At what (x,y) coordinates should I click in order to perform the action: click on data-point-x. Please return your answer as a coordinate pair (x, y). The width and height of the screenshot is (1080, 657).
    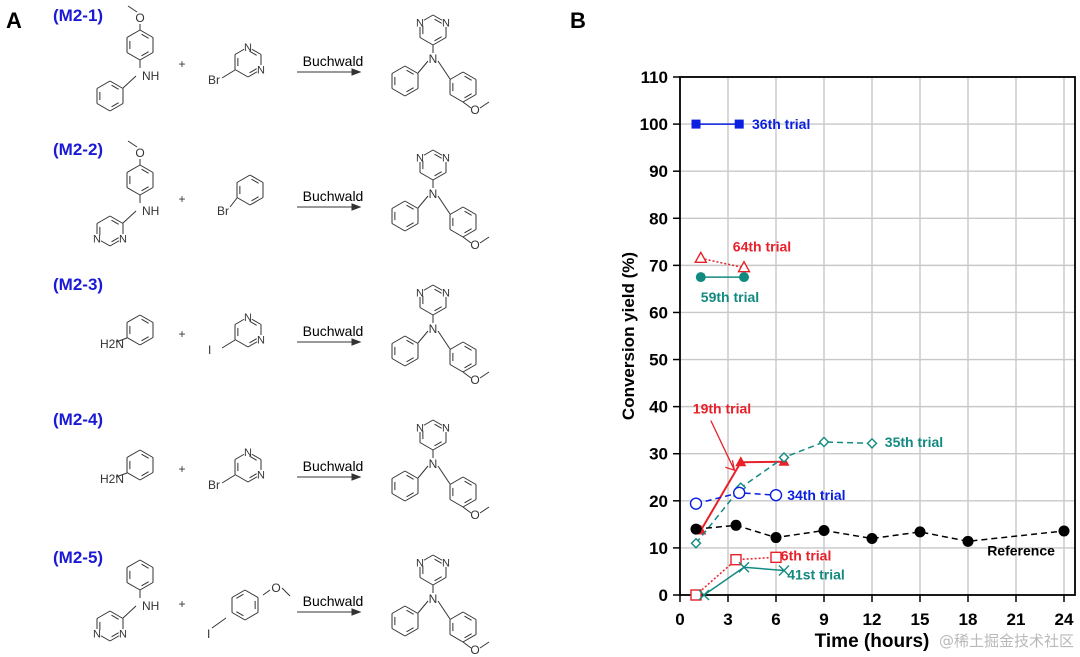
    Looking at the image, I should click on (744, 567).